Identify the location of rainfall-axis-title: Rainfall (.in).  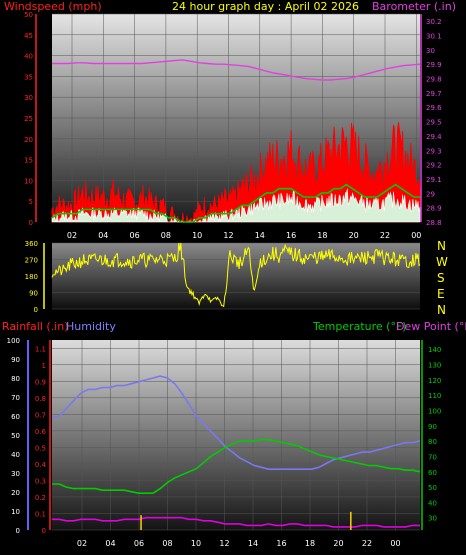
(35, 326).